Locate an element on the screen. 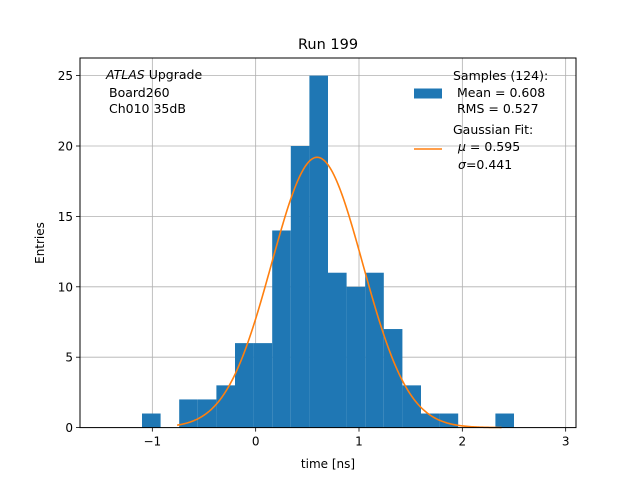 This screenshot has width=640, height=485. chart-title: Run 199 is located at coordinates (328, 45).